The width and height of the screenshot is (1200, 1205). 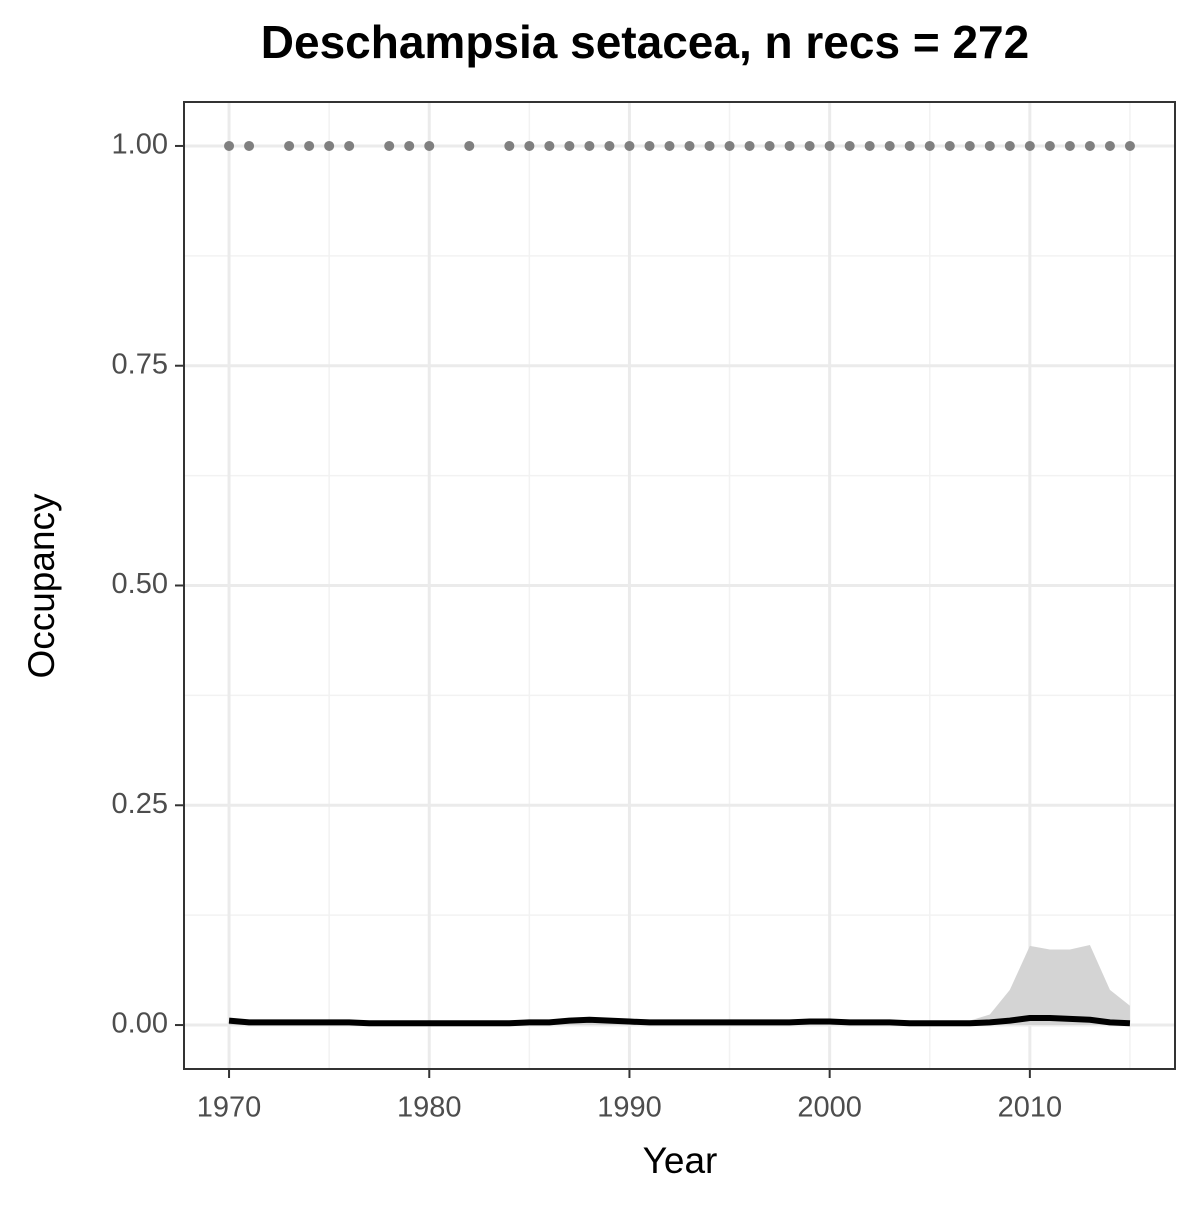 What do you see at coordinates (140, 145) in the screenshot?
I see `y-tick-label: 1.00` at bounding box center [140, 145].